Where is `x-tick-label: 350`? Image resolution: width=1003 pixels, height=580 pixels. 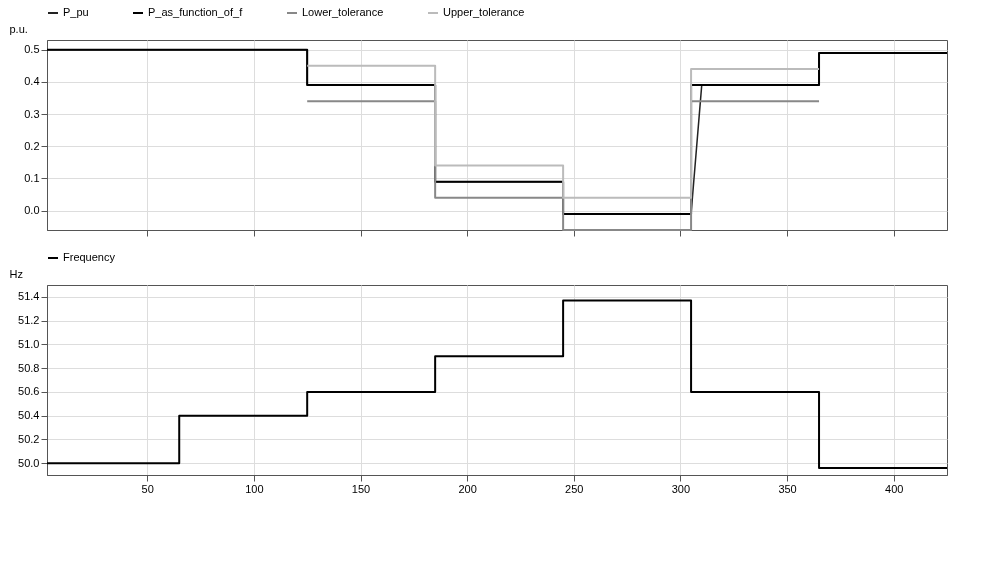
x-tick-label: 350 is located at coordinates (787, 488).